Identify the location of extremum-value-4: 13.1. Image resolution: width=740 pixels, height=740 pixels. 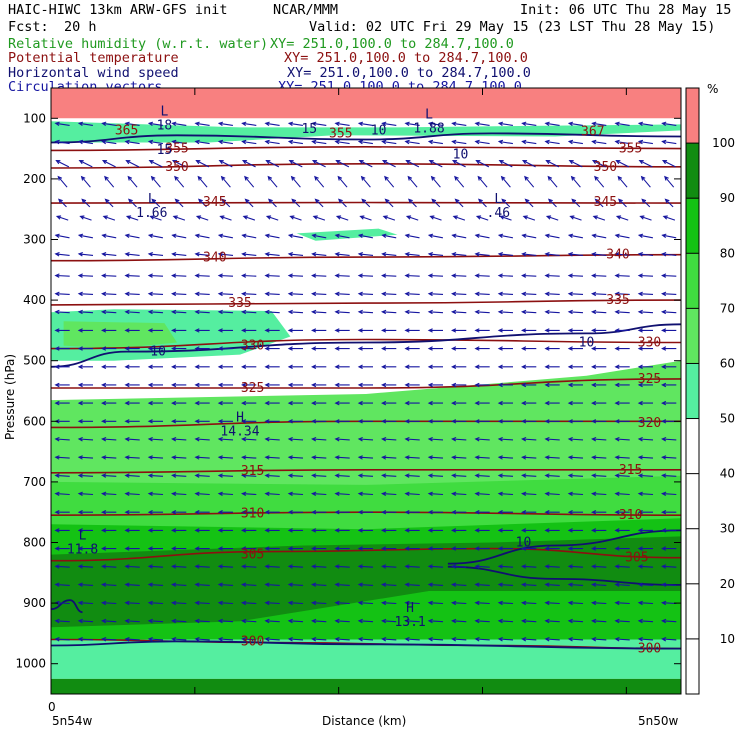
(409, 622).